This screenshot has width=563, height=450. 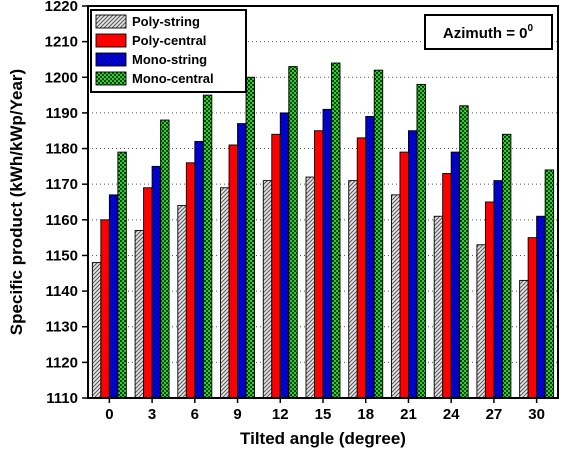 I want to click on annotation-text: Azimuth = 00, so click(x=488, y=32).